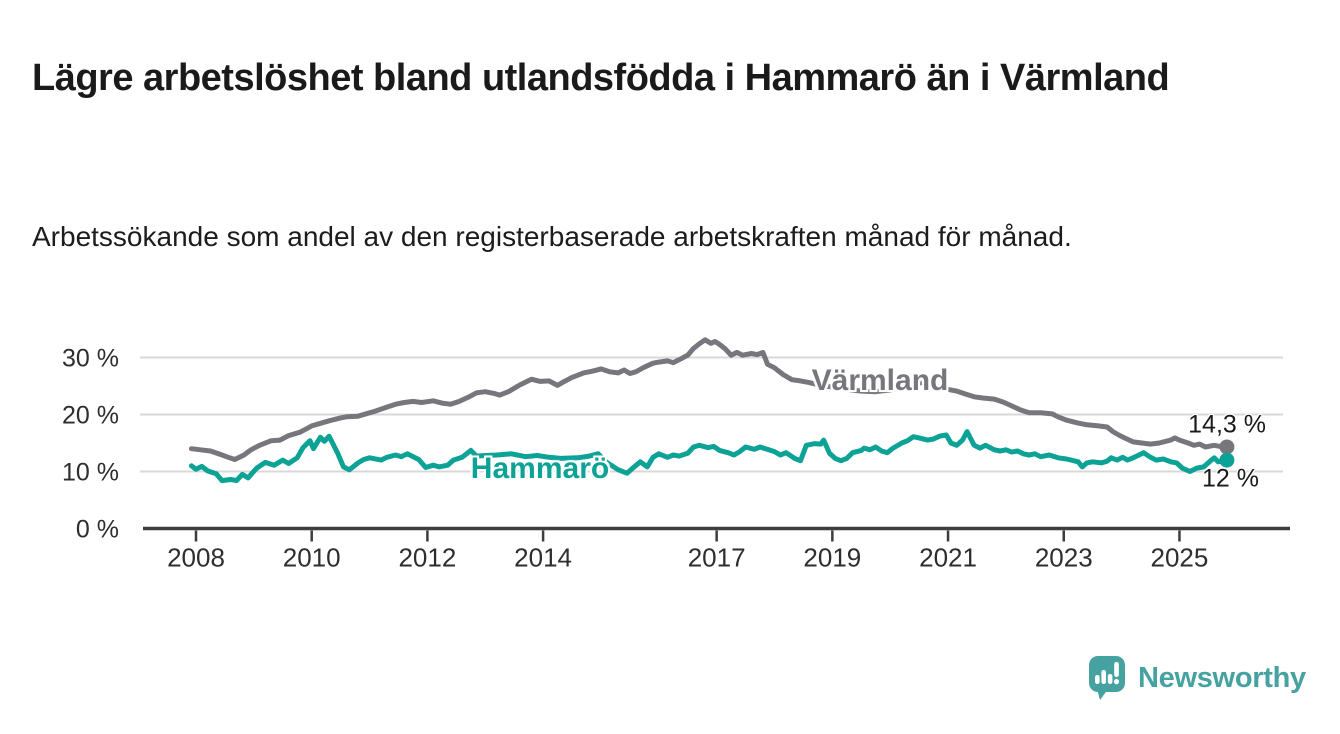 This screenshot has height=734, width=1340. What do you see at coordinates (1107, 678) in the screenshot?
I see `newsworthy-speech-bubble-bar-chart-icon` at bounding box center [1107, 678].